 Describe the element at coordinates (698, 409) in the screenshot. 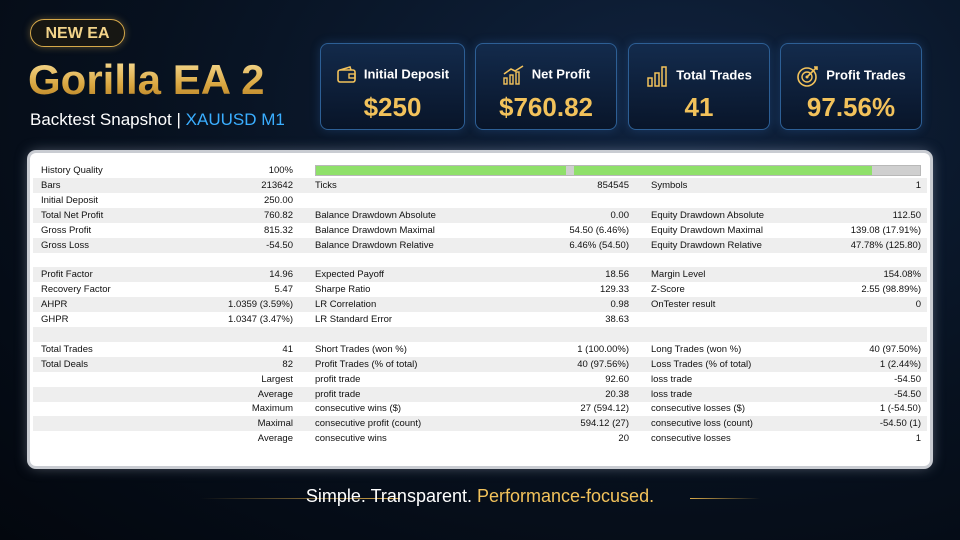

I see `report-label: consecutive losses ($)` at that location.